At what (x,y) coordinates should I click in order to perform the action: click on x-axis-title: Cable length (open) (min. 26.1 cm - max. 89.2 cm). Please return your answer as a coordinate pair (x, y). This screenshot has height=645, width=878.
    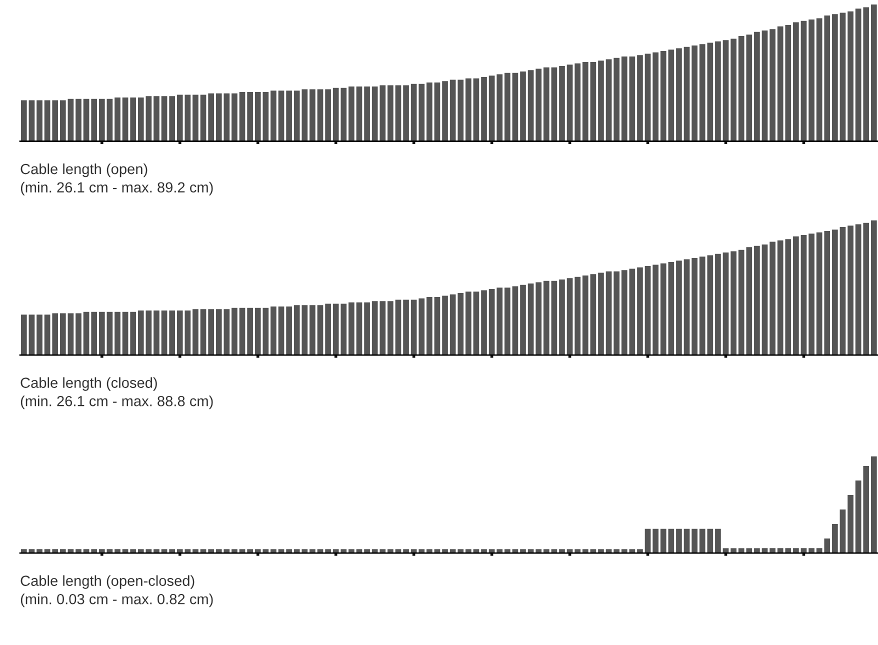
    Looking at the image, I should click on (116, 179).